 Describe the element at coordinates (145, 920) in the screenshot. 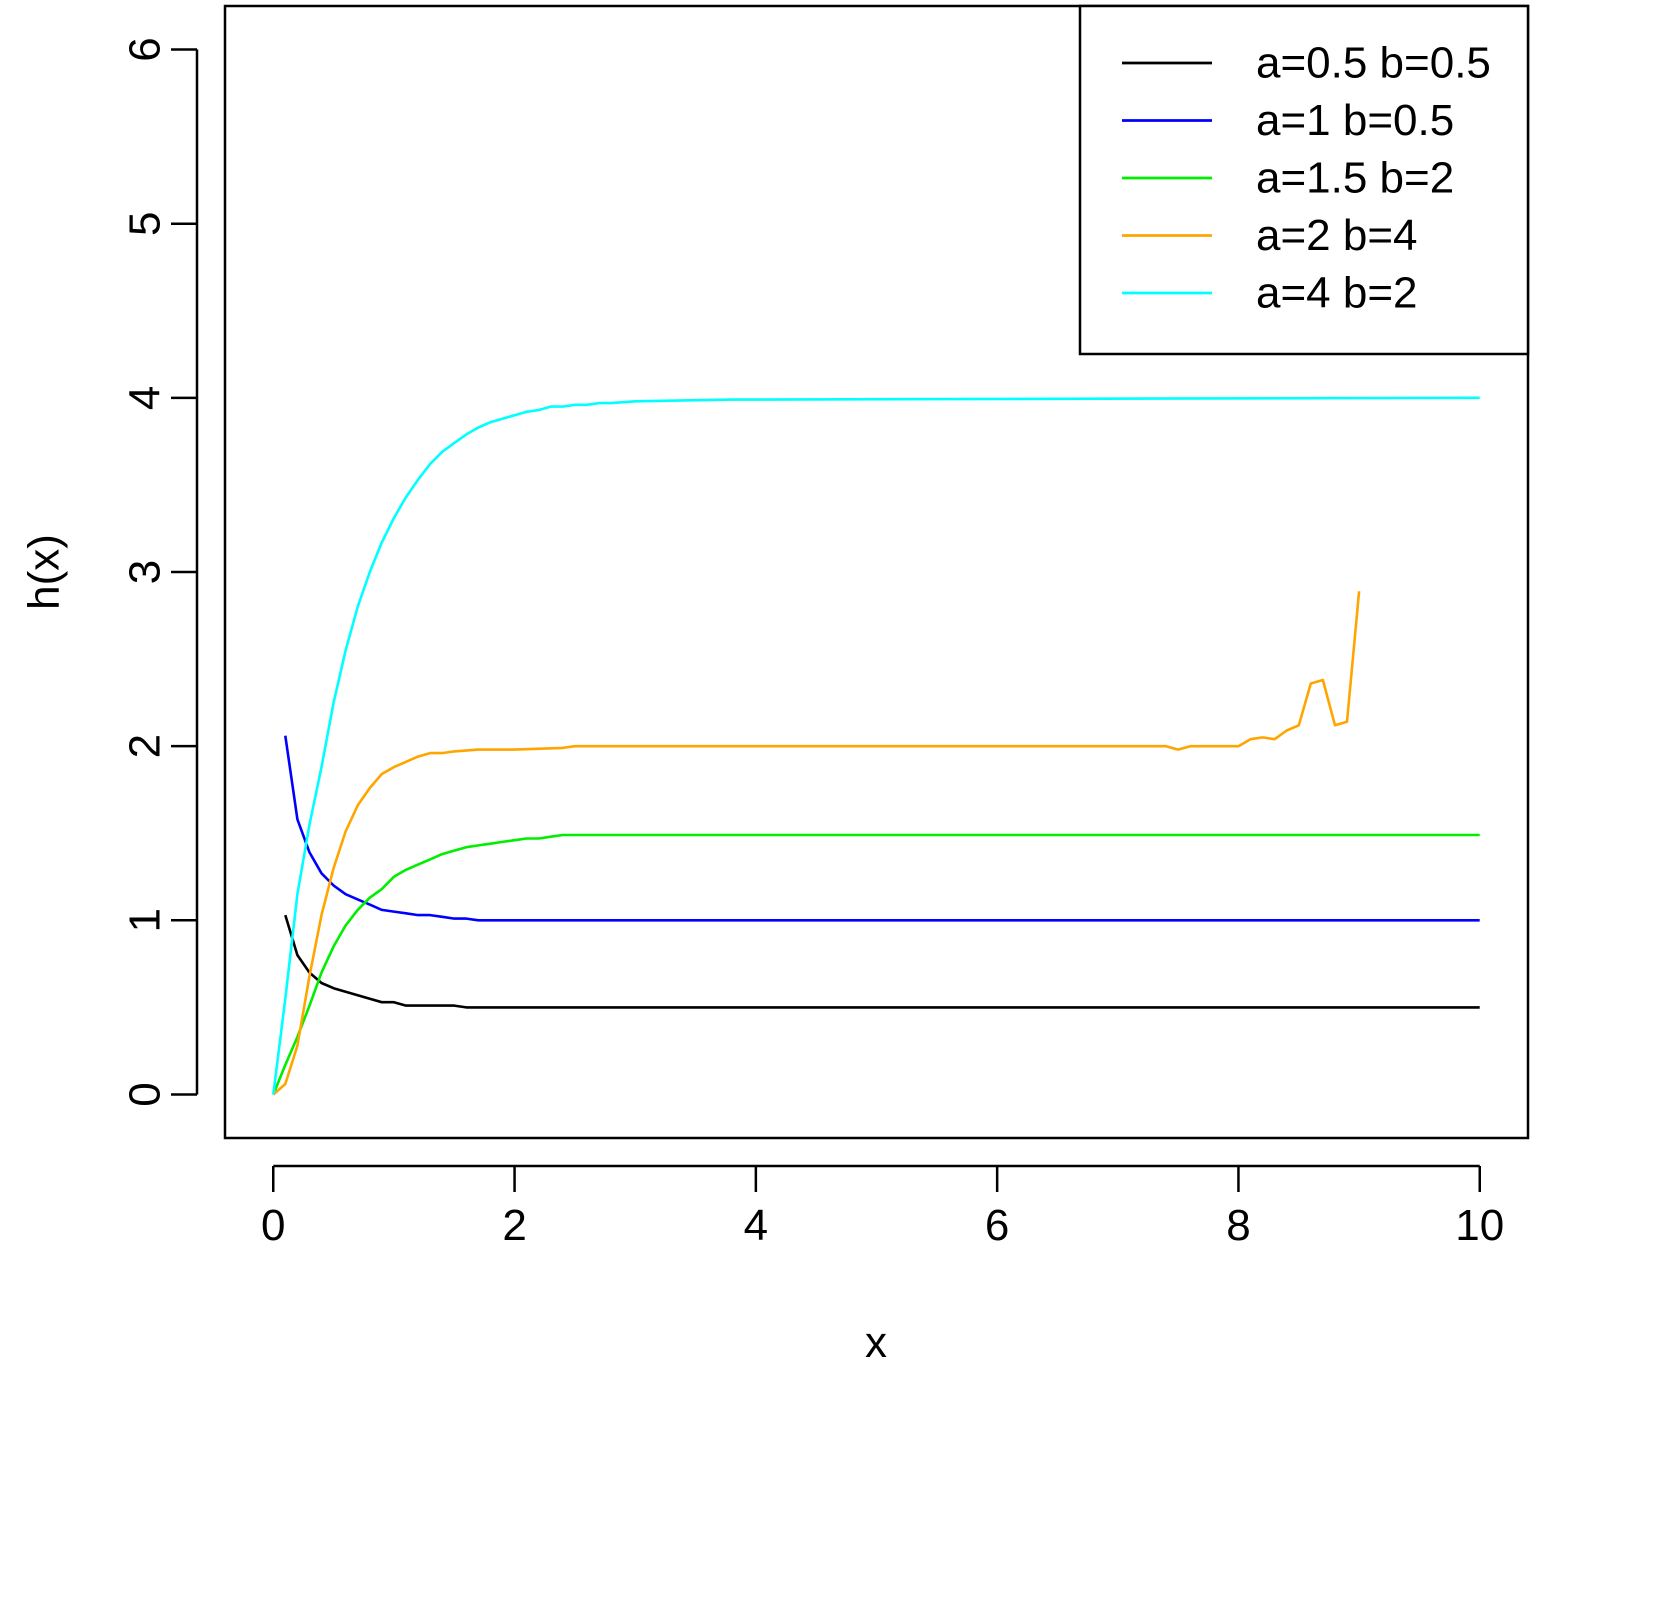

I see `y-tick-label: 1` at that location.